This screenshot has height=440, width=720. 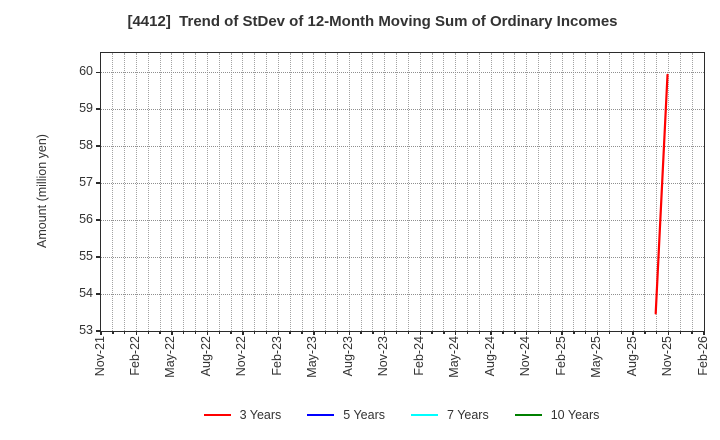 I want to click on x-tick-label: Feb-26, so click(x=702, y=356).